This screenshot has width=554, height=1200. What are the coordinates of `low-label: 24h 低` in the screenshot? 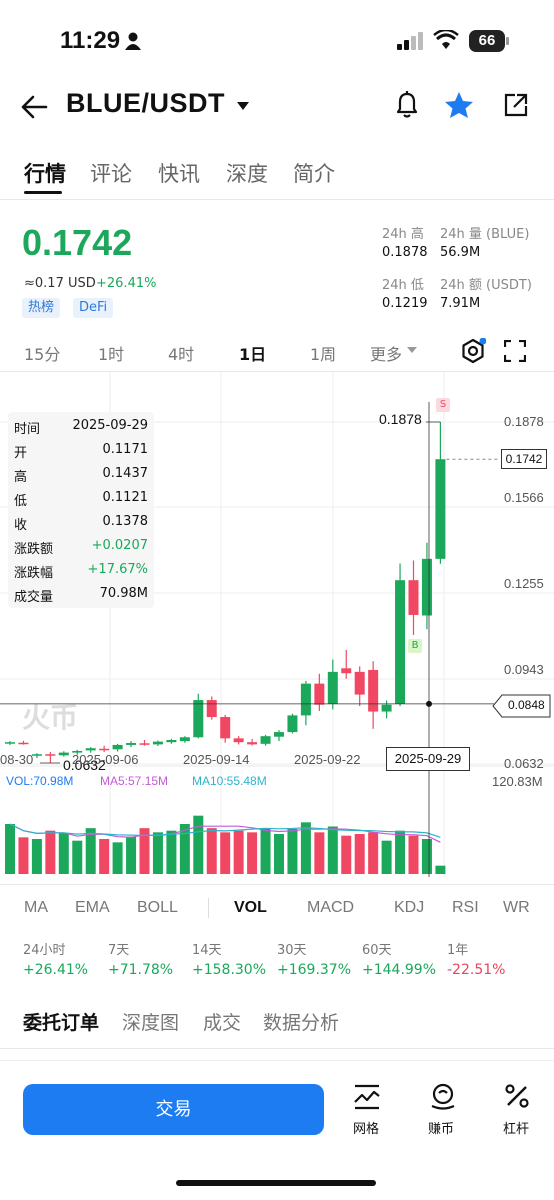 It's located at (403, 285).